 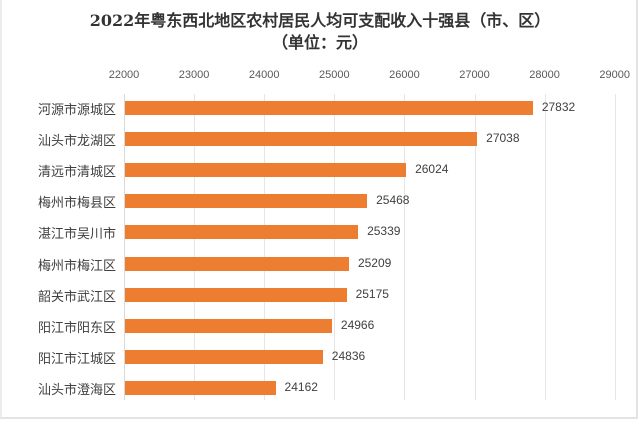 What do you see at coordinates (76, 203) in the screenshot?
I see `category-label: 梅州市梅县区` at bounding box center [76, 203].